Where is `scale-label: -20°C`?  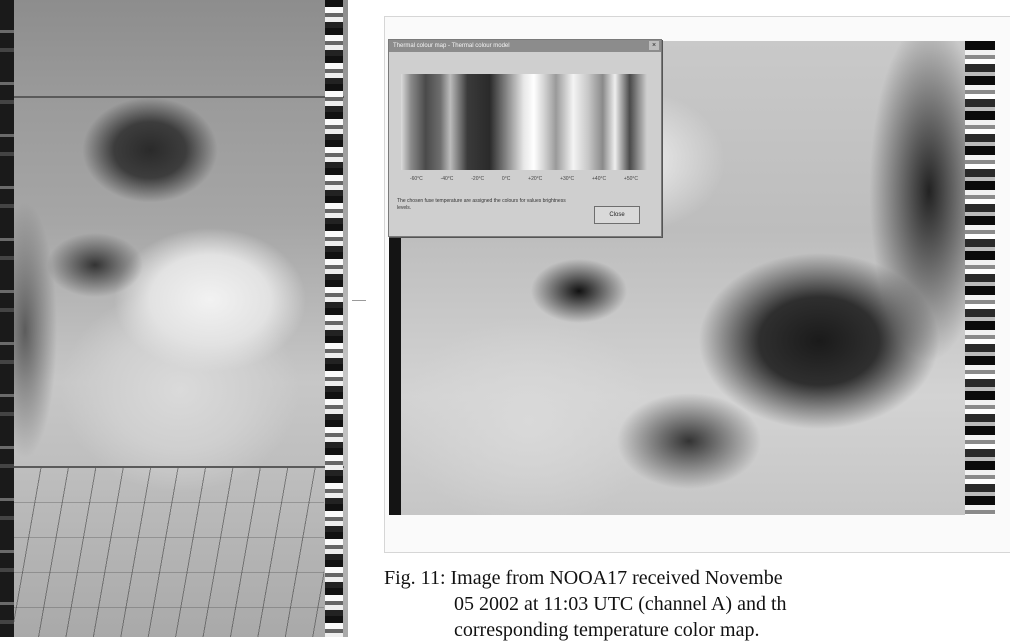 scale-label: -20°C is located at coordinates (478, 179).